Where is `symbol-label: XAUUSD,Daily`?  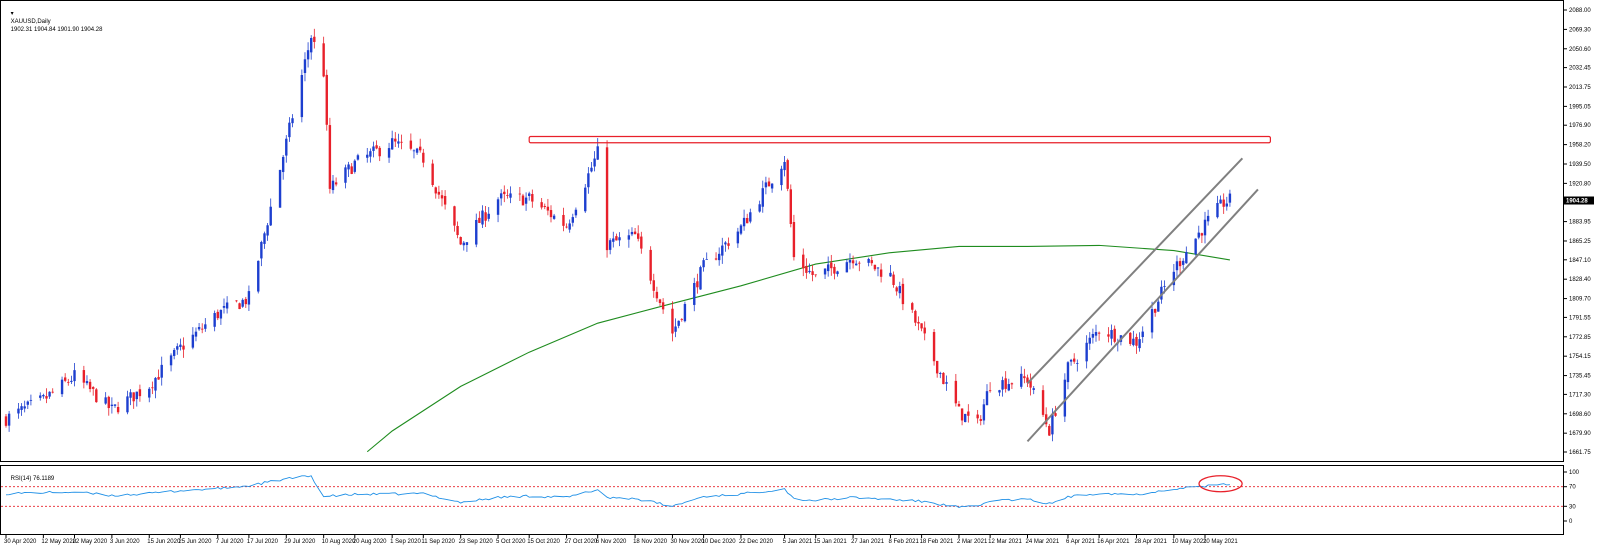 symbol-label: XAUUSD,Daily is located at coordinates (30, 22).